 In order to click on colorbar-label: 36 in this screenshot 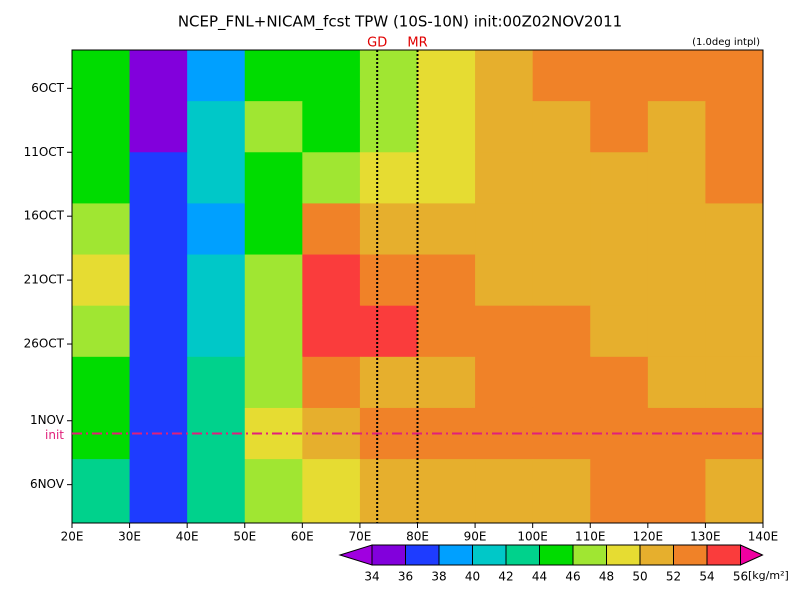, I will do `click(405, 577)`.